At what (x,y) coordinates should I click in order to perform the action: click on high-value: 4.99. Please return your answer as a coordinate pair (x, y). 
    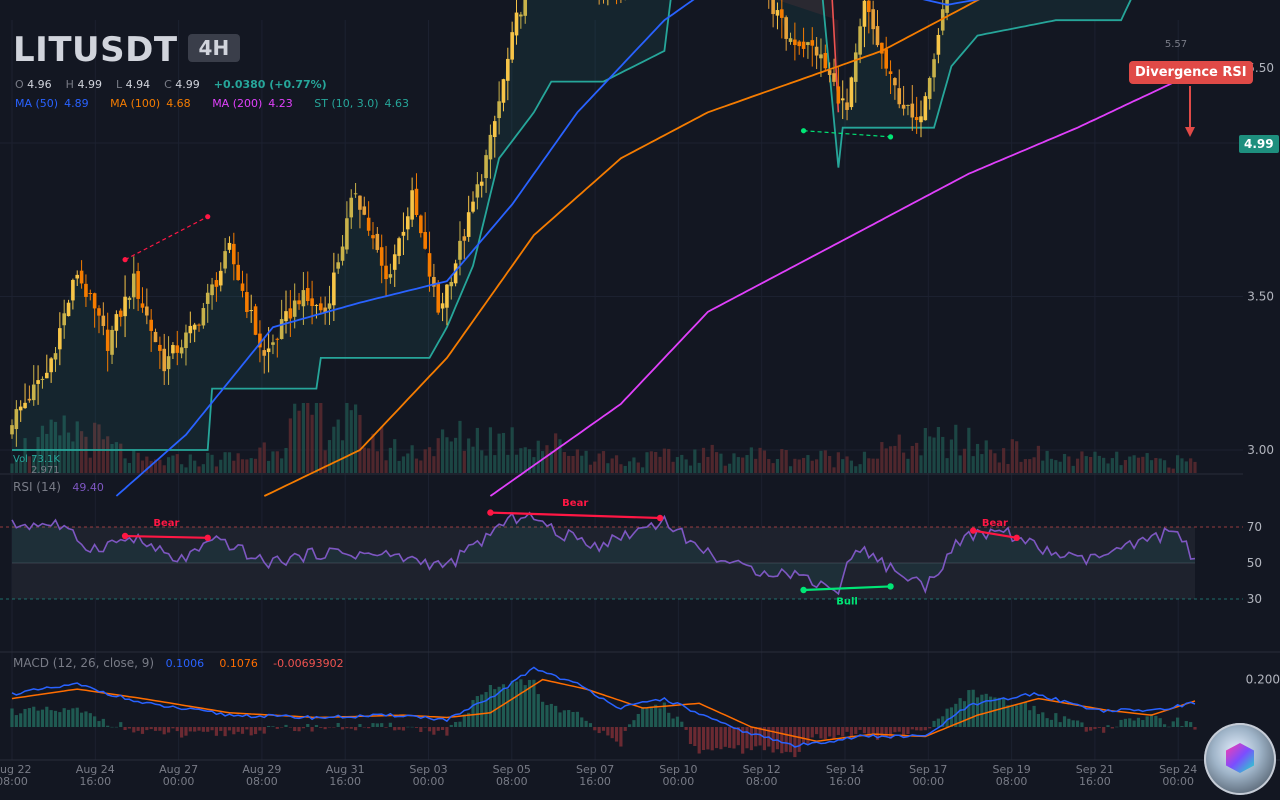
    Looking at the image, I should click on (89, 84).